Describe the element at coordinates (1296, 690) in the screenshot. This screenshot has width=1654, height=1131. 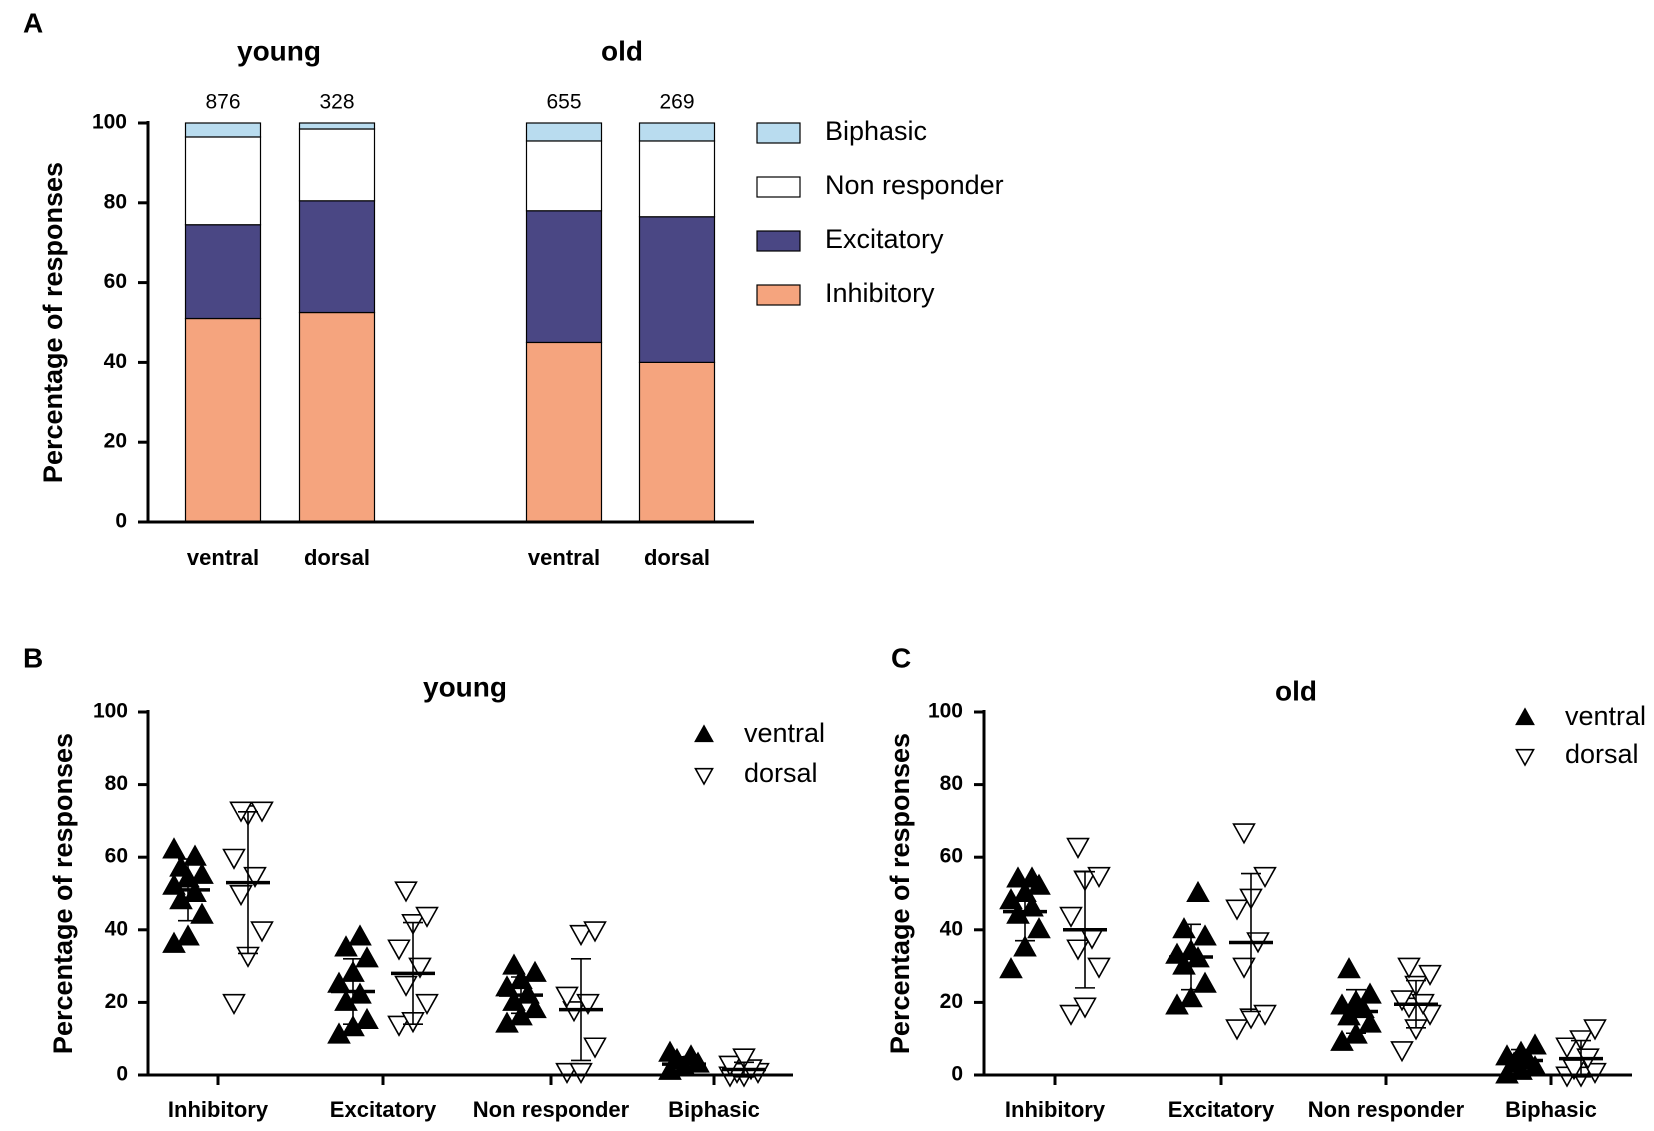
I see `chart-title: old` at that location.